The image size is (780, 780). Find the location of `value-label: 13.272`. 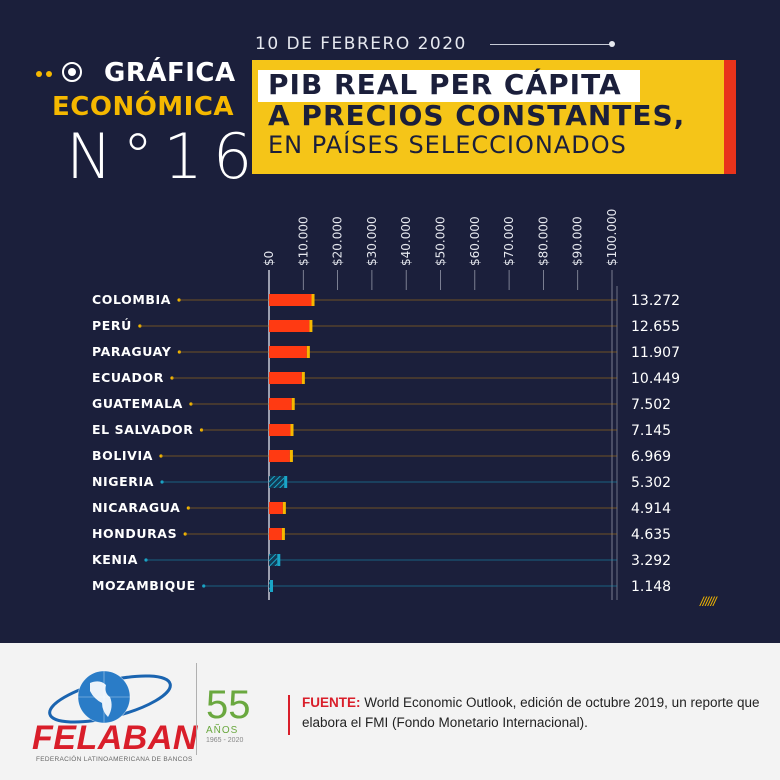

value-label: 13.272 is located at coordinates (655, 301).